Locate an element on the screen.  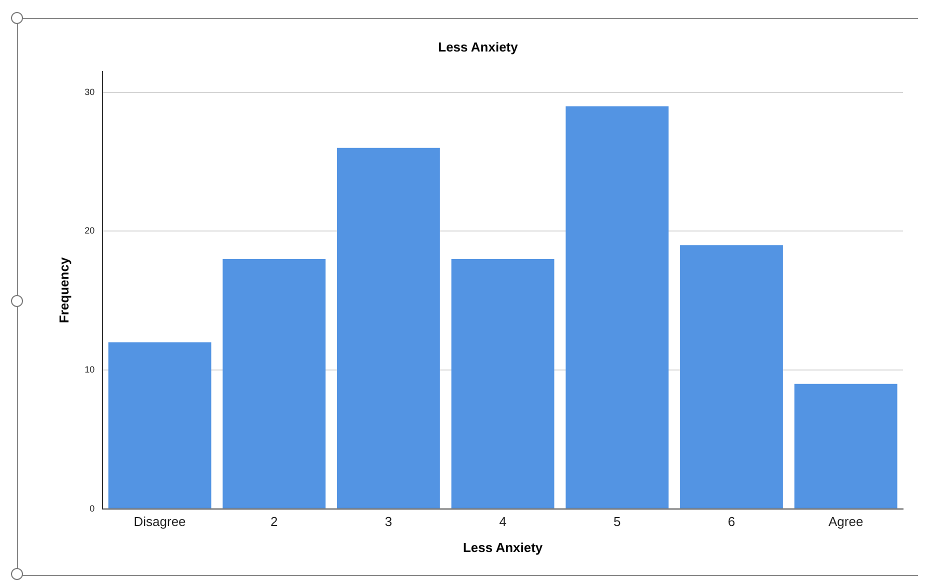
x-tick-label: 6 is located at coordinates (732, 522).